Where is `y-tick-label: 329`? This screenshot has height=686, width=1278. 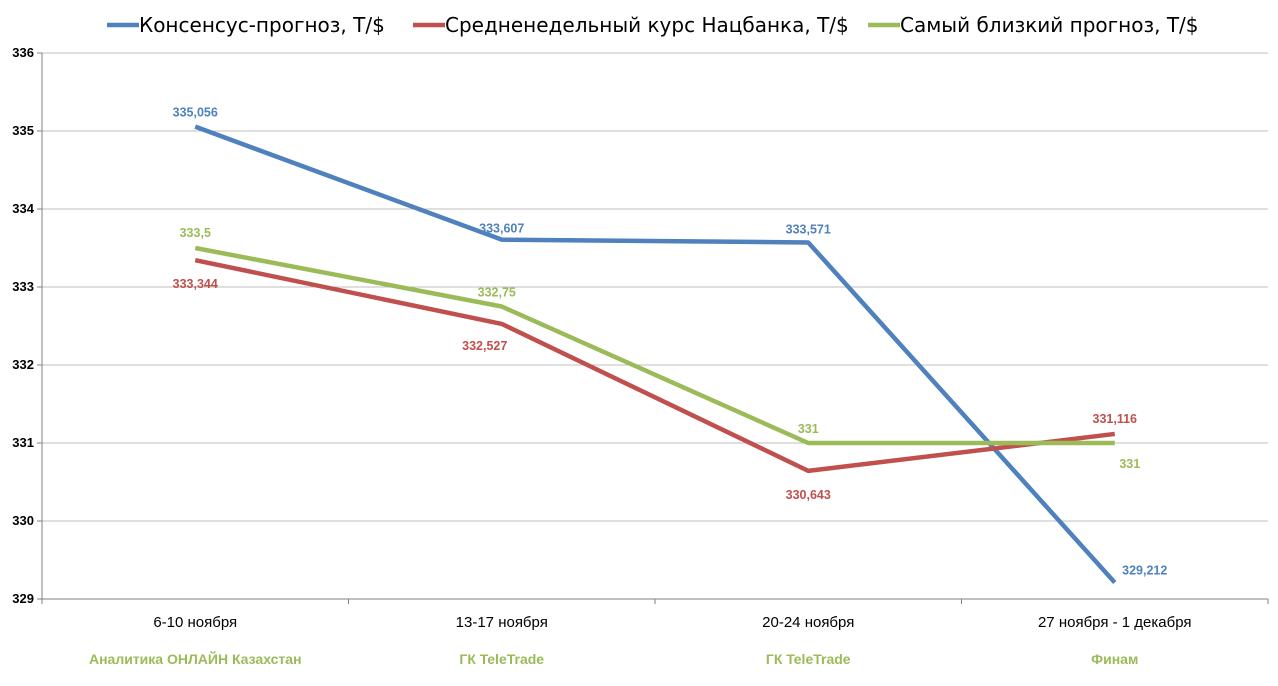 y-tick-label: 329 is located at coordinates (23, 598).